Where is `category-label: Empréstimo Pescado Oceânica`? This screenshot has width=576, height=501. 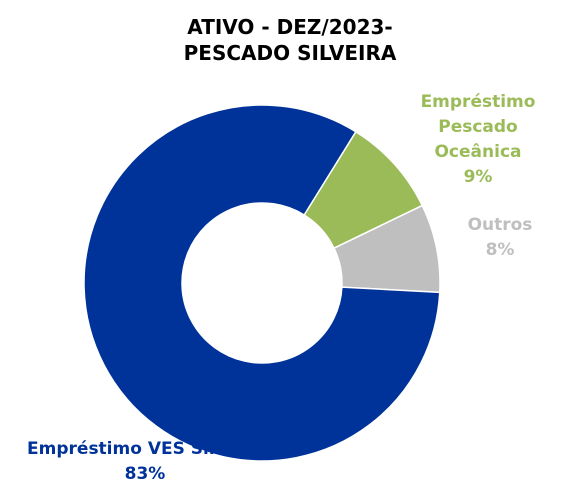
category-label: Empréstimo Pescado Oceânica is located at coordinates (478, 127).